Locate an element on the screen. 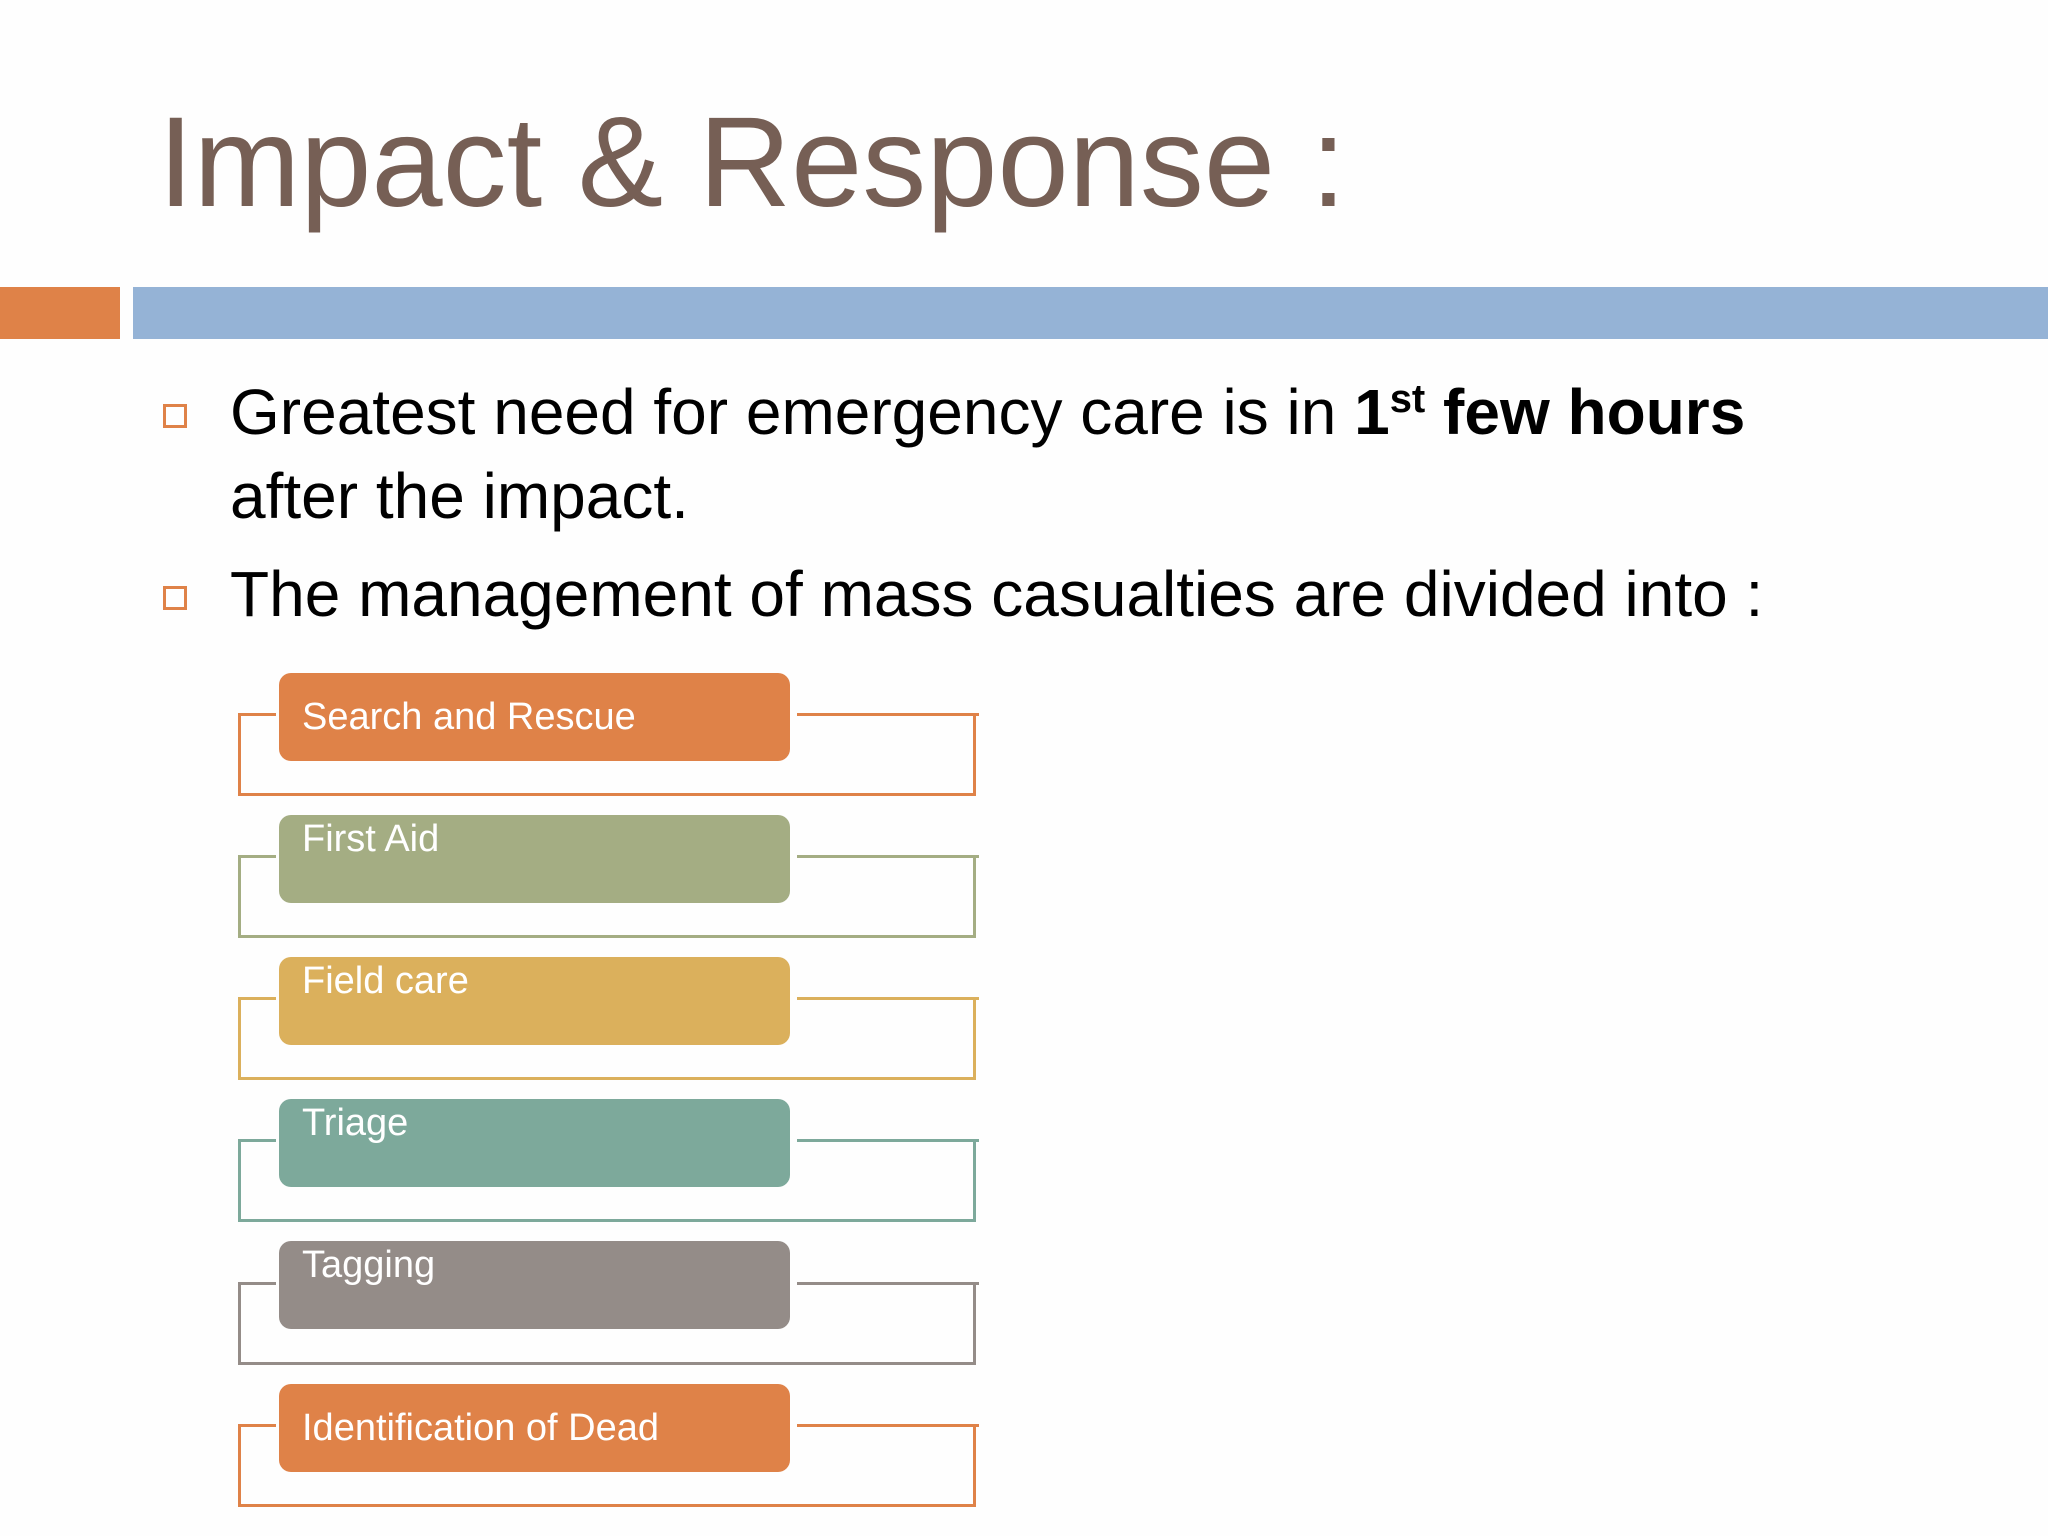  step-triage: Triage is located at coordinates (534, 1143).